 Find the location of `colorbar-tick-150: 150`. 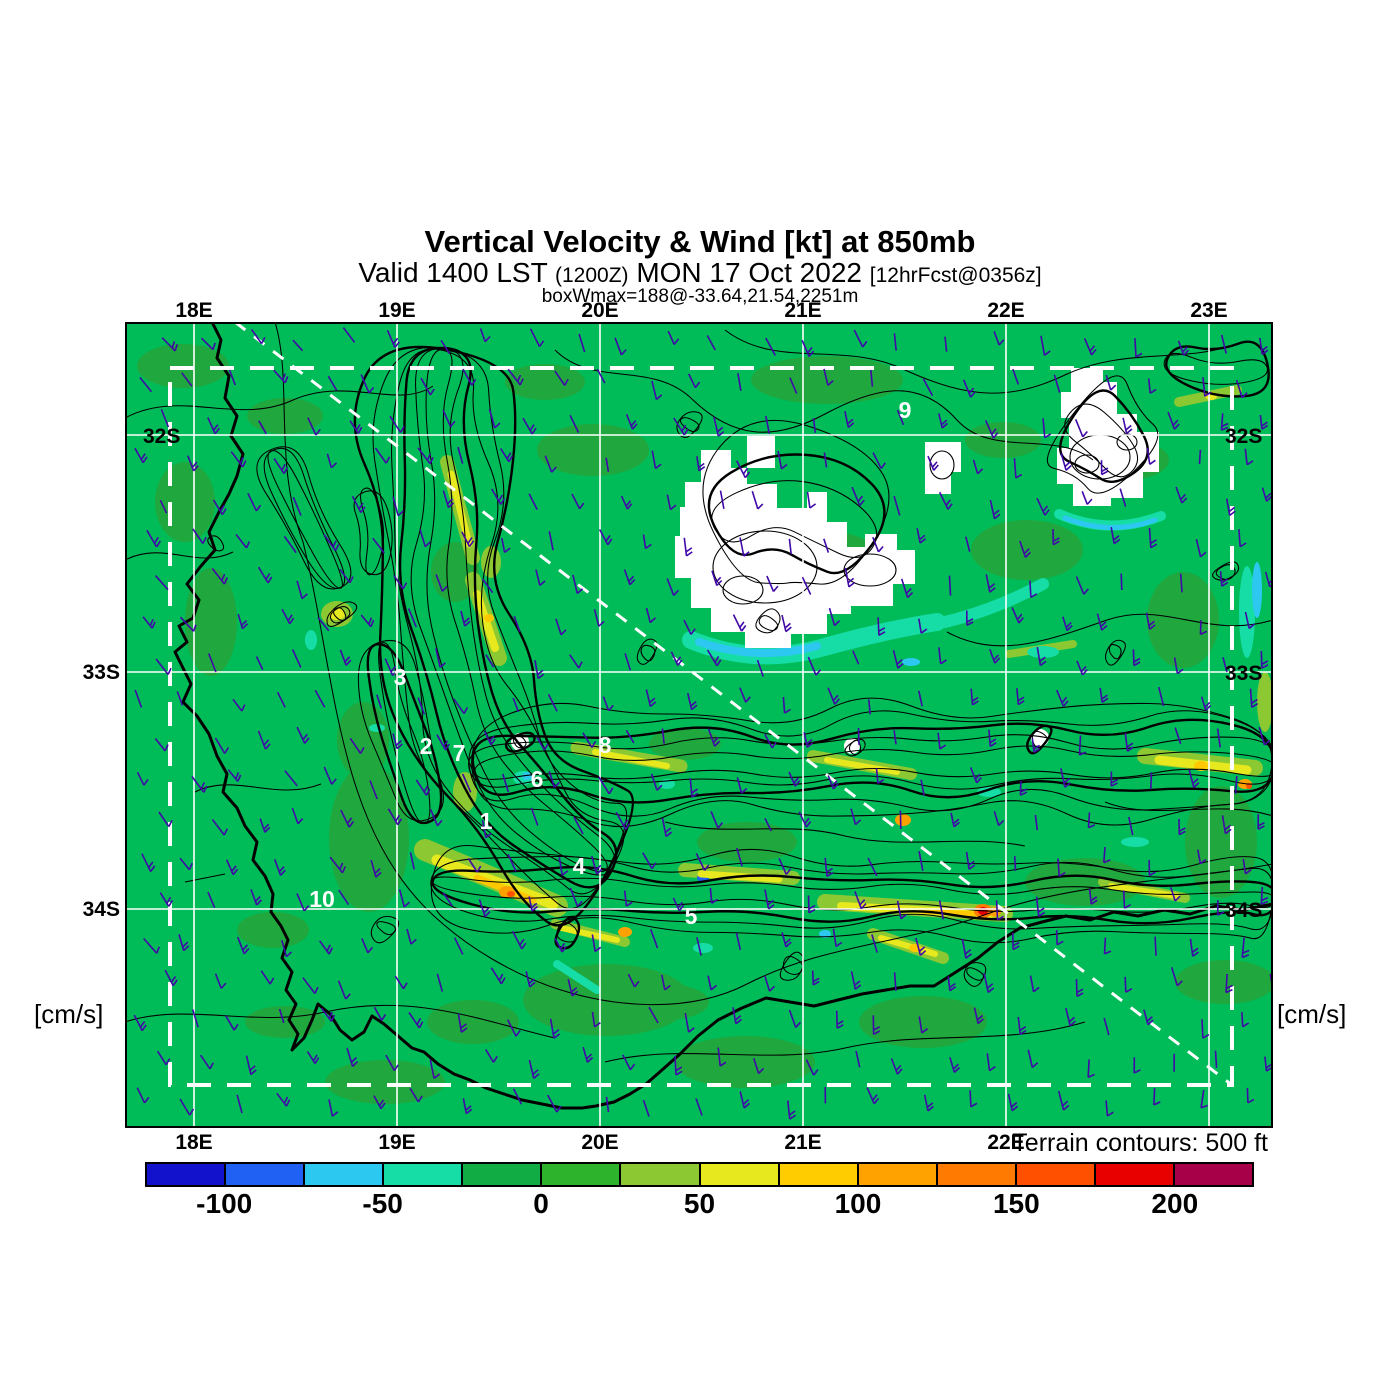

colorbar-tick-150: 150 is located at coordinates (1016, 1203).